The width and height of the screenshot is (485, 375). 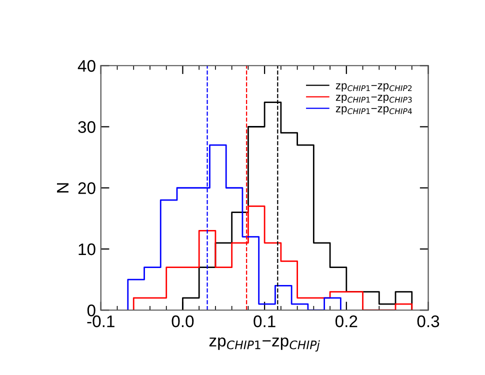 What do you see at coordinates (87, 249) in the screenshot?
I see `y-tick-label: 10` at bounding box center [87, 249].